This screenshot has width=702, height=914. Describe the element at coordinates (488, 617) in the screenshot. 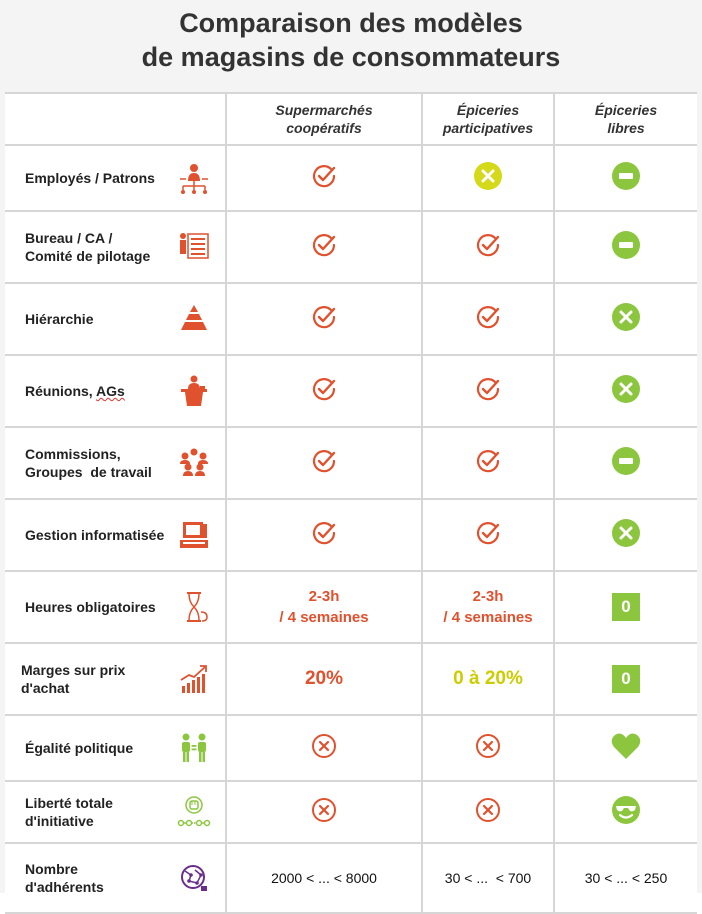

I see `hours-value-line: / 4 semaines` at that location.